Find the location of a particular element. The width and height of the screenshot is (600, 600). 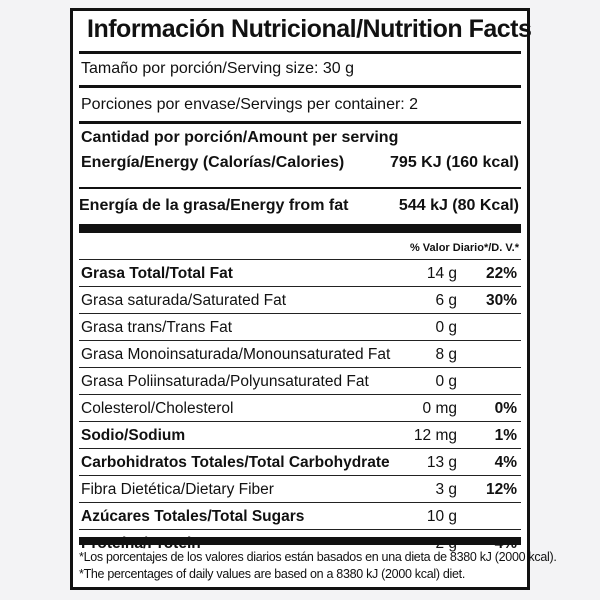

nutrient-dv: 0% is located at coordinates (505, 408).